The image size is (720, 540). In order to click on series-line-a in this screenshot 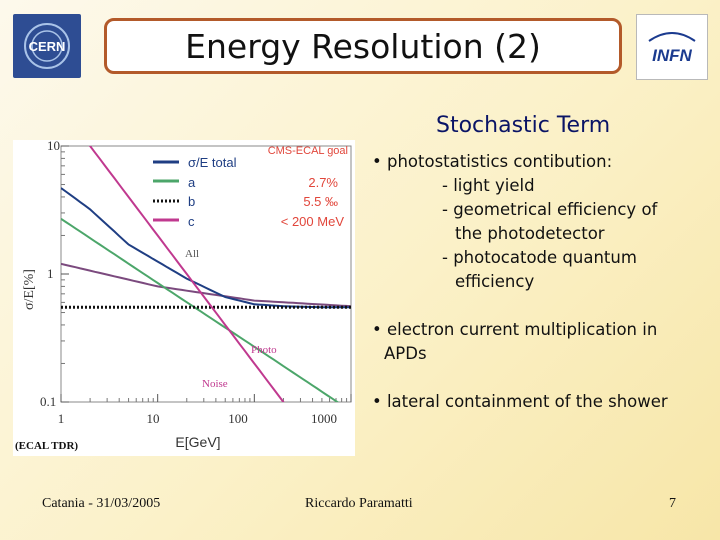, I will do `click(200, 309)`.